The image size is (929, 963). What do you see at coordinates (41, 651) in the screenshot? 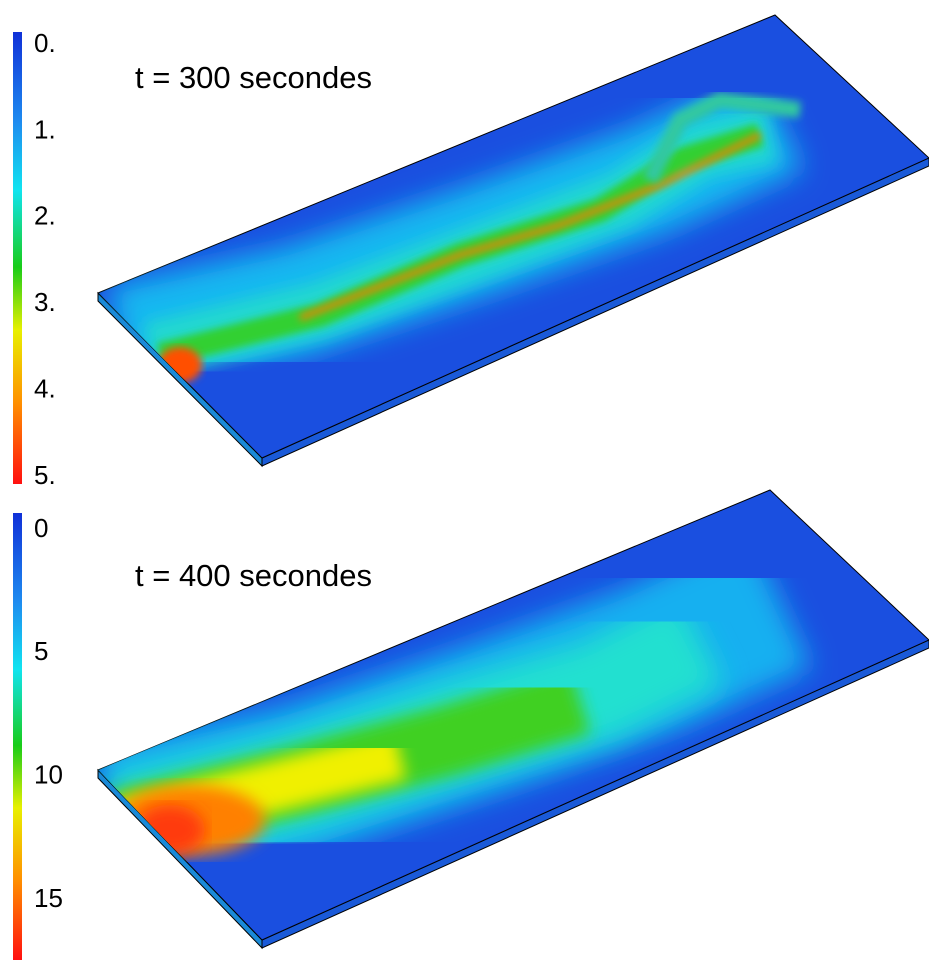
I see `colorbar-label: 5` at bounding box center [41, 651].